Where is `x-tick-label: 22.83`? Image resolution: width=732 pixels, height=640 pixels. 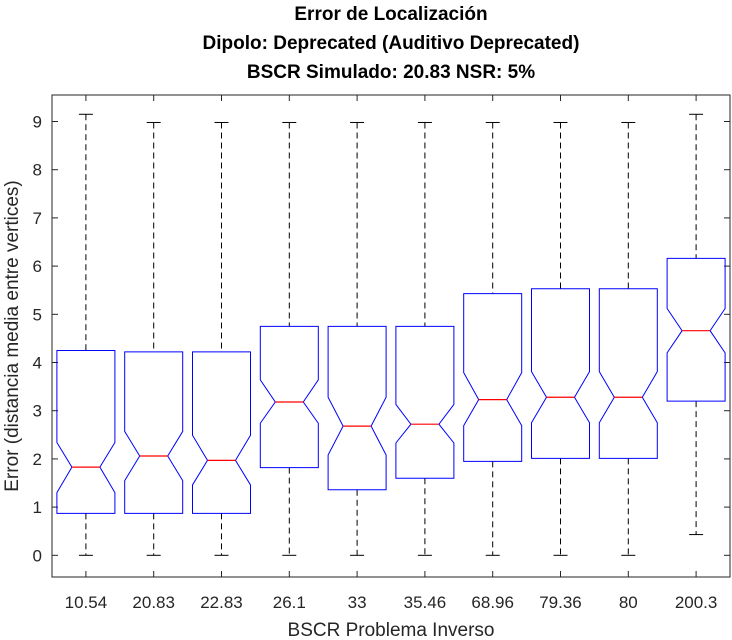
x-tick-label: 22.83 is located at coordinates (221, 602).